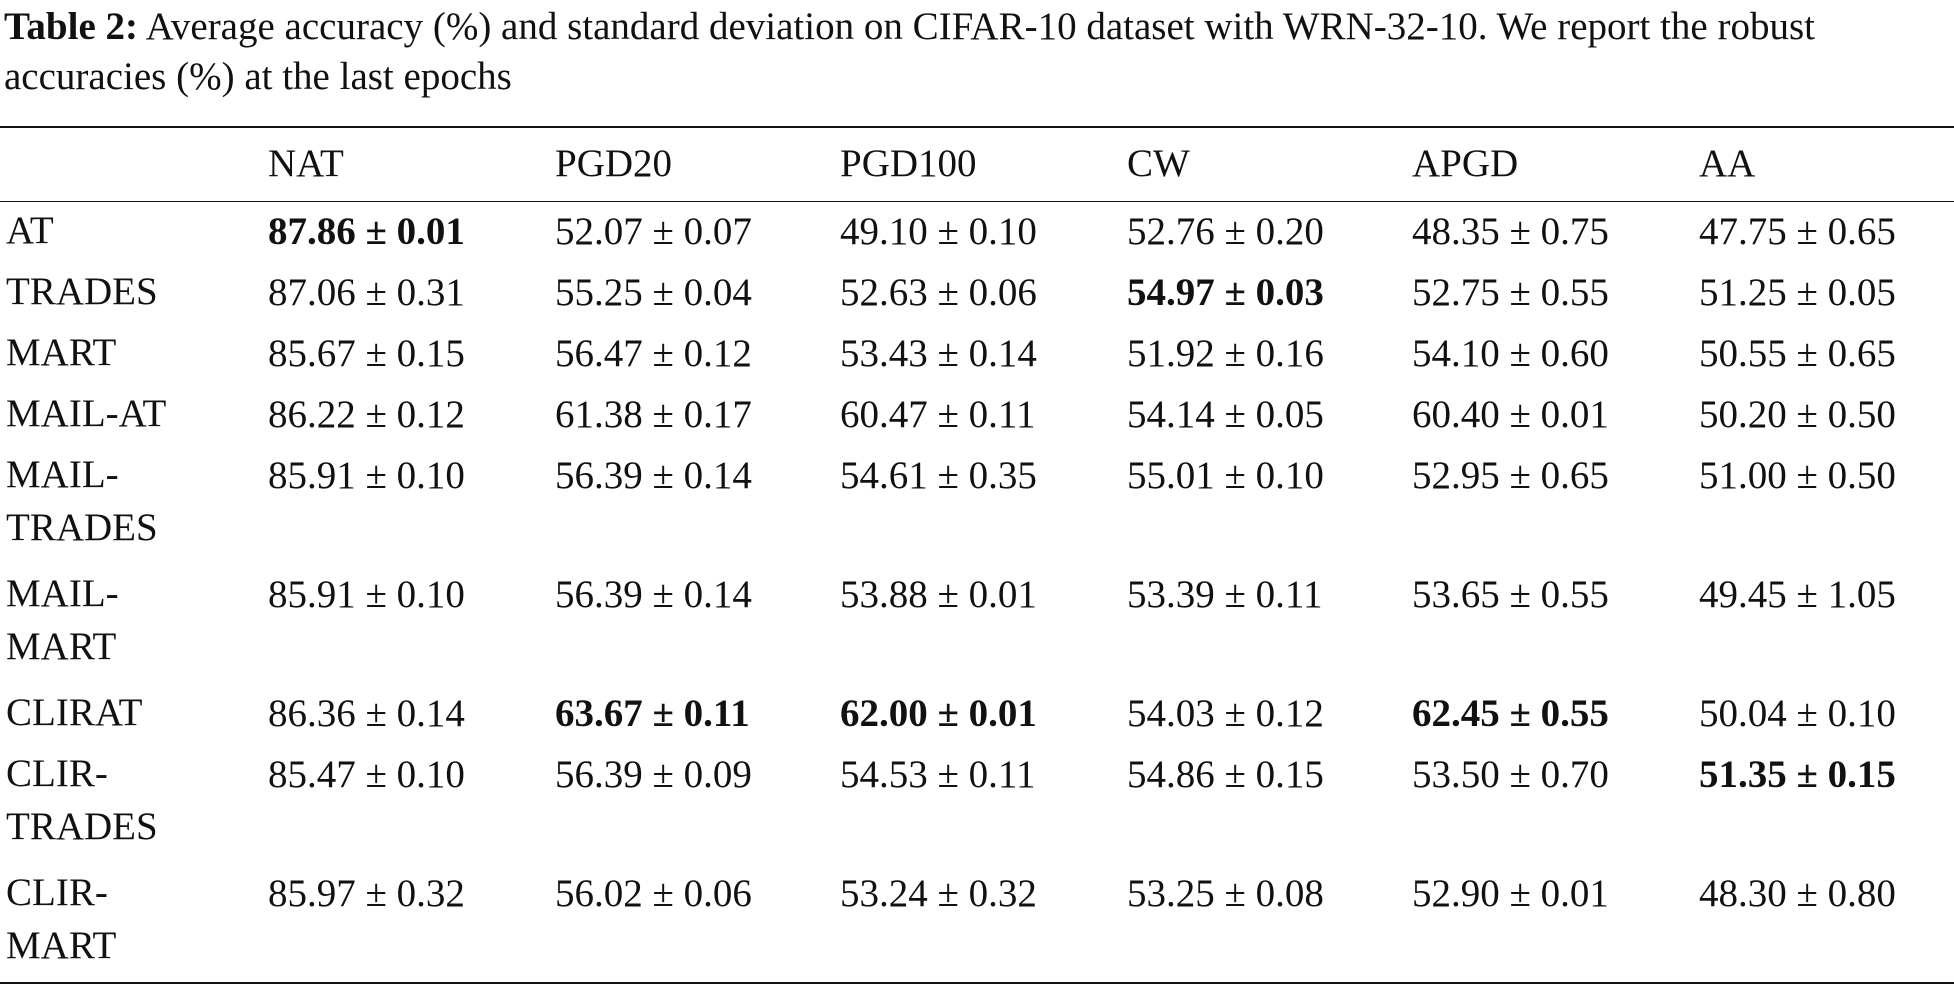 Image resolution: width=1954 pixels, height=987 pixels. Describe the element at coordinates (1510, 713) in the screenshot. I see `cell-value: 62.45 ± 0.55` at that location.